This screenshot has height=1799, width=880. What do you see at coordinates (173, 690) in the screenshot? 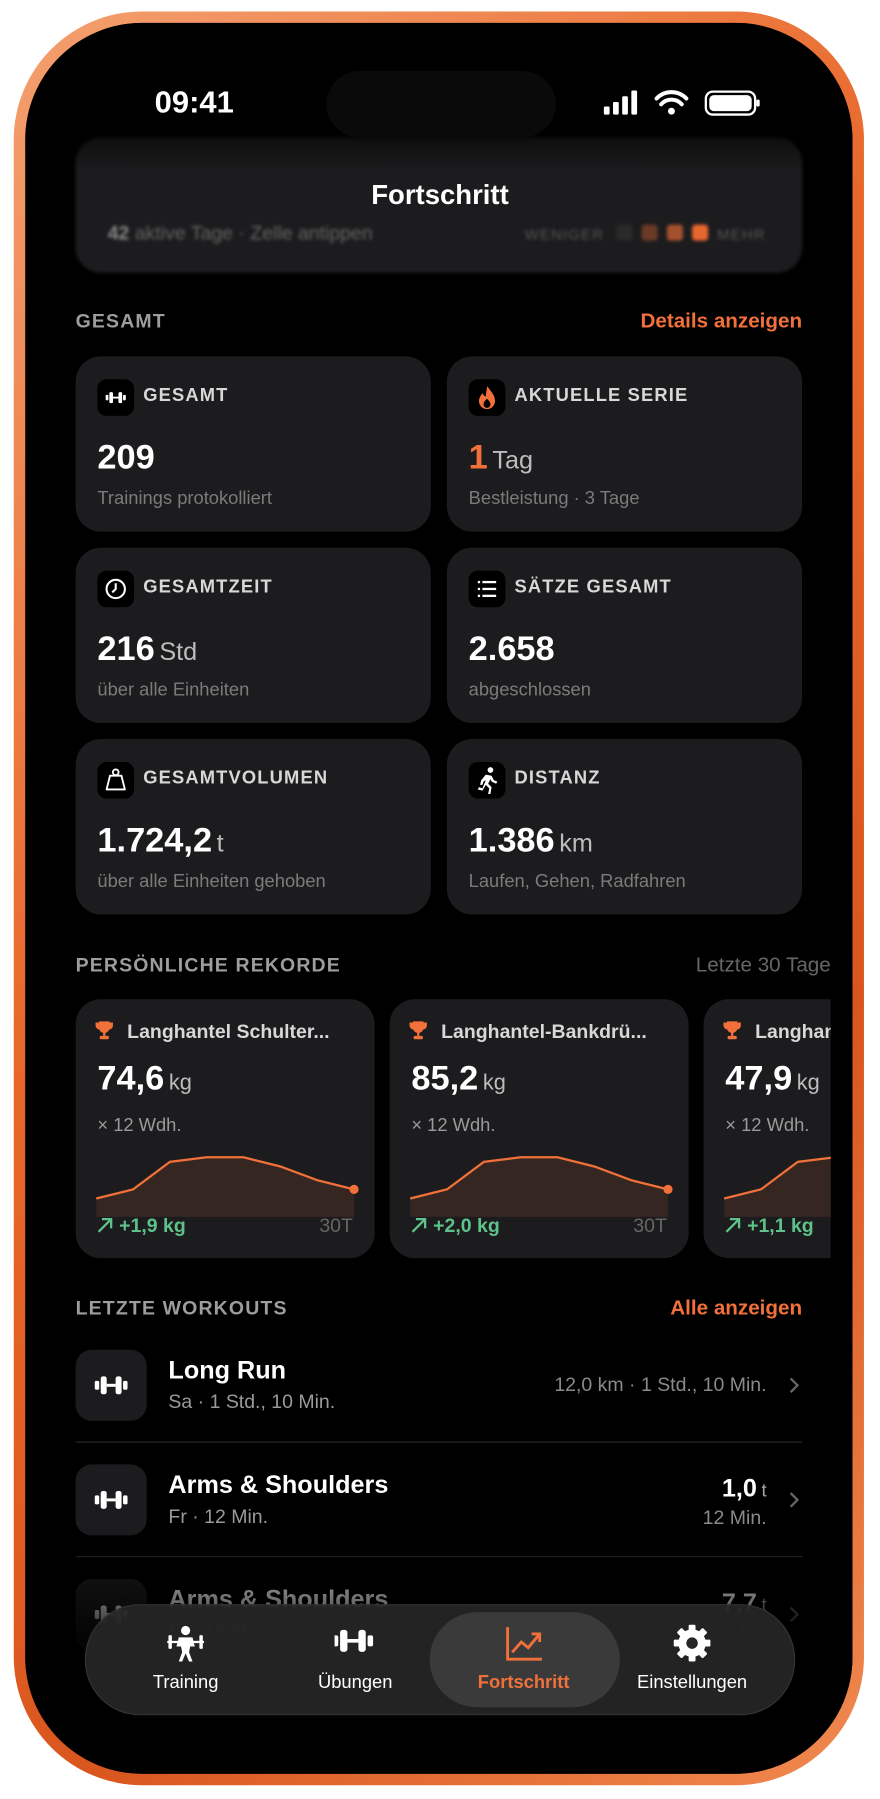
I see `stat-sub: über alle Einheiten` at bounding box center [173, 690].